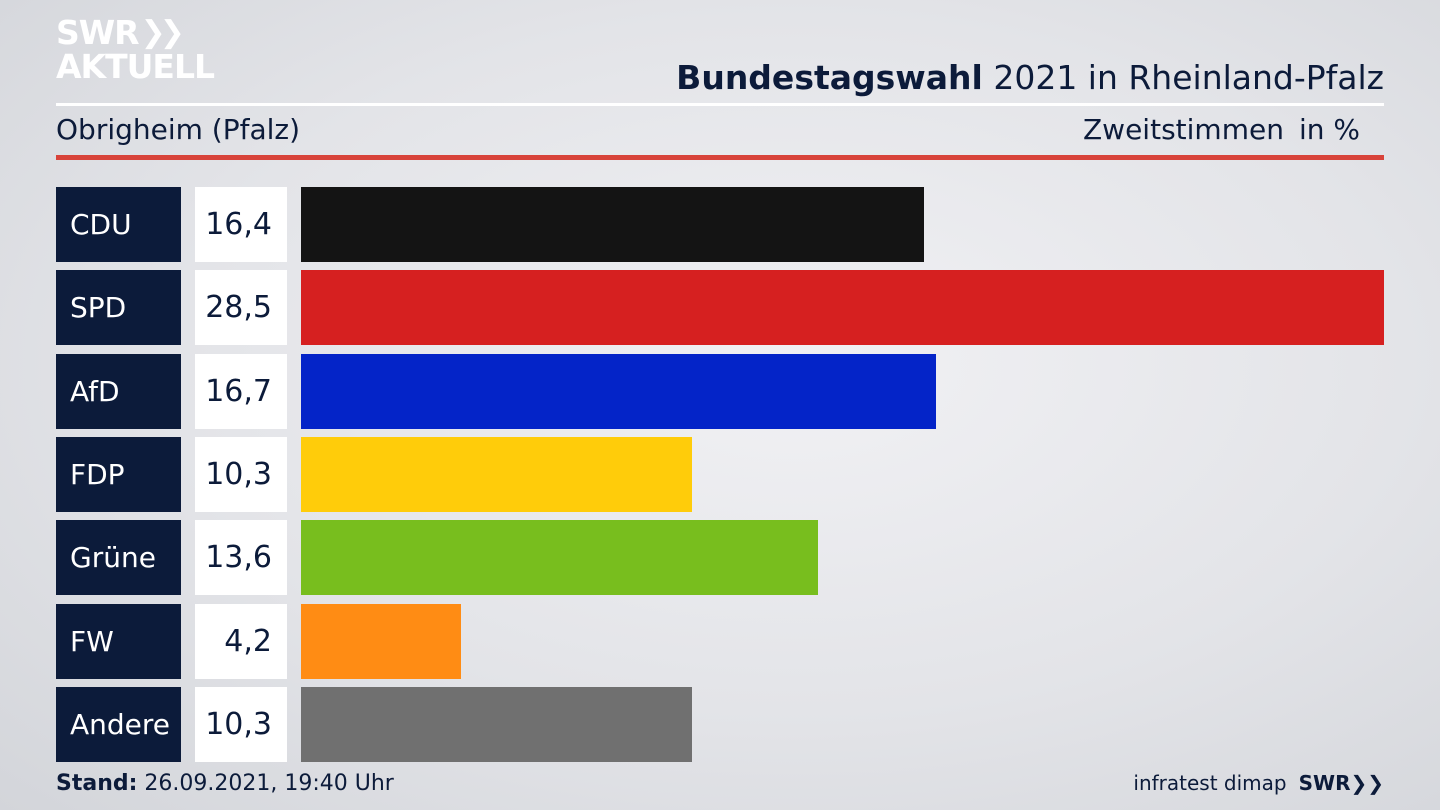  Describe the element at coordinates (118, 391) in the screenshot. I see `party-label: AfD` at that location.